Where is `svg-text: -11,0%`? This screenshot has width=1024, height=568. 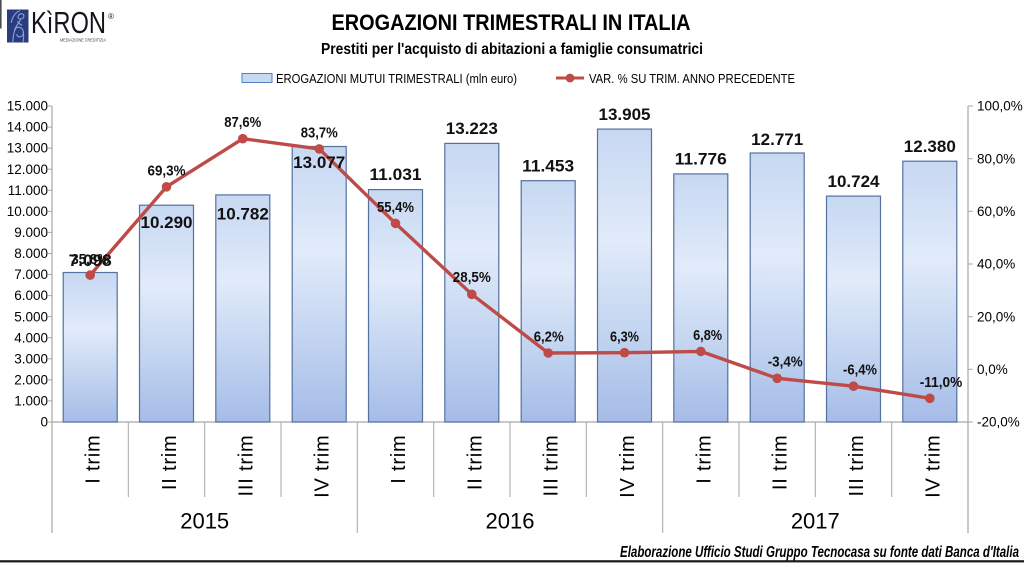 svg-text: -11,0% is located at coordinates (941, 382).